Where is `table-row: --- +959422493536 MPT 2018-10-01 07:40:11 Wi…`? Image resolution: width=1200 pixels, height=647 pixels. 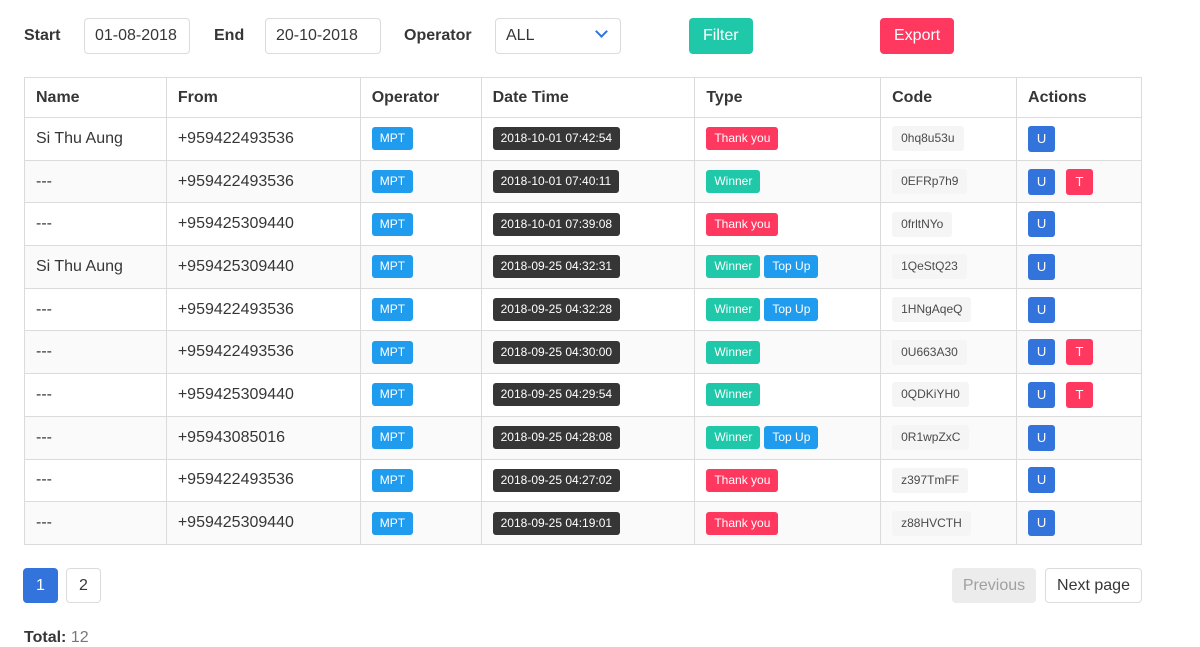 table-row: --- +959422493536 MPT 2018-10-01 07:40:11 Wi… is located at coordinates (583, 181).